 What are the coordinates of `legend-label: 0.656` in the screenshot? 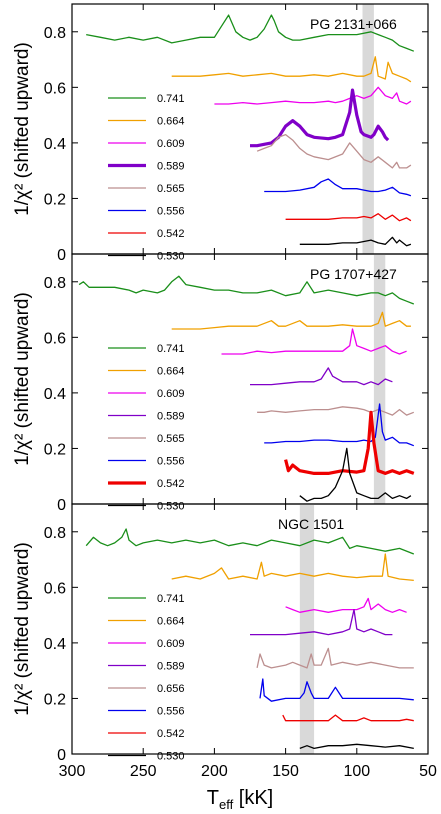 It's located at (171, 689).